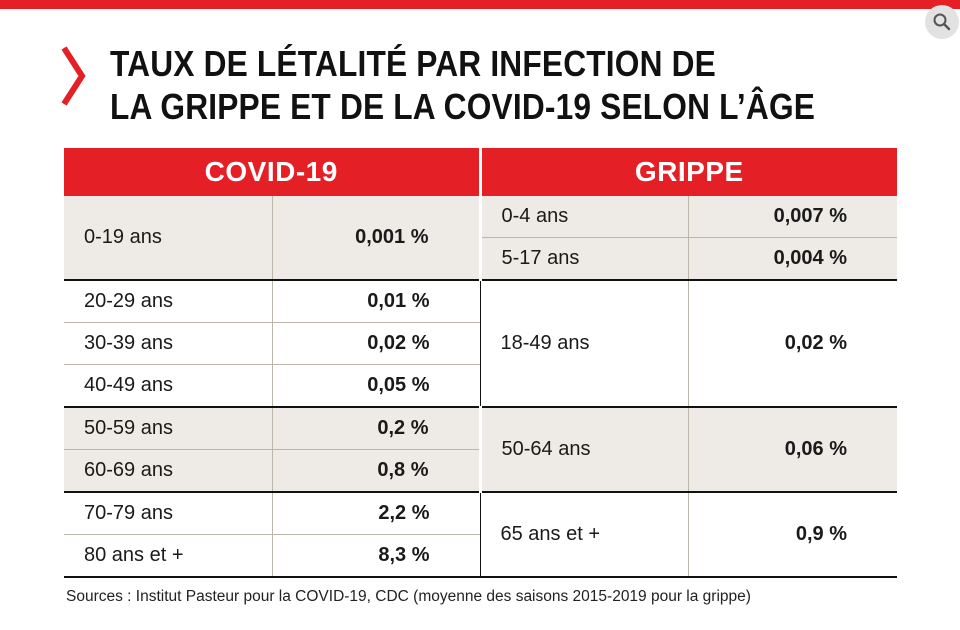 This screenshot has height=630, width=960. I want to click on top-accent-bar, so click(480, 4).